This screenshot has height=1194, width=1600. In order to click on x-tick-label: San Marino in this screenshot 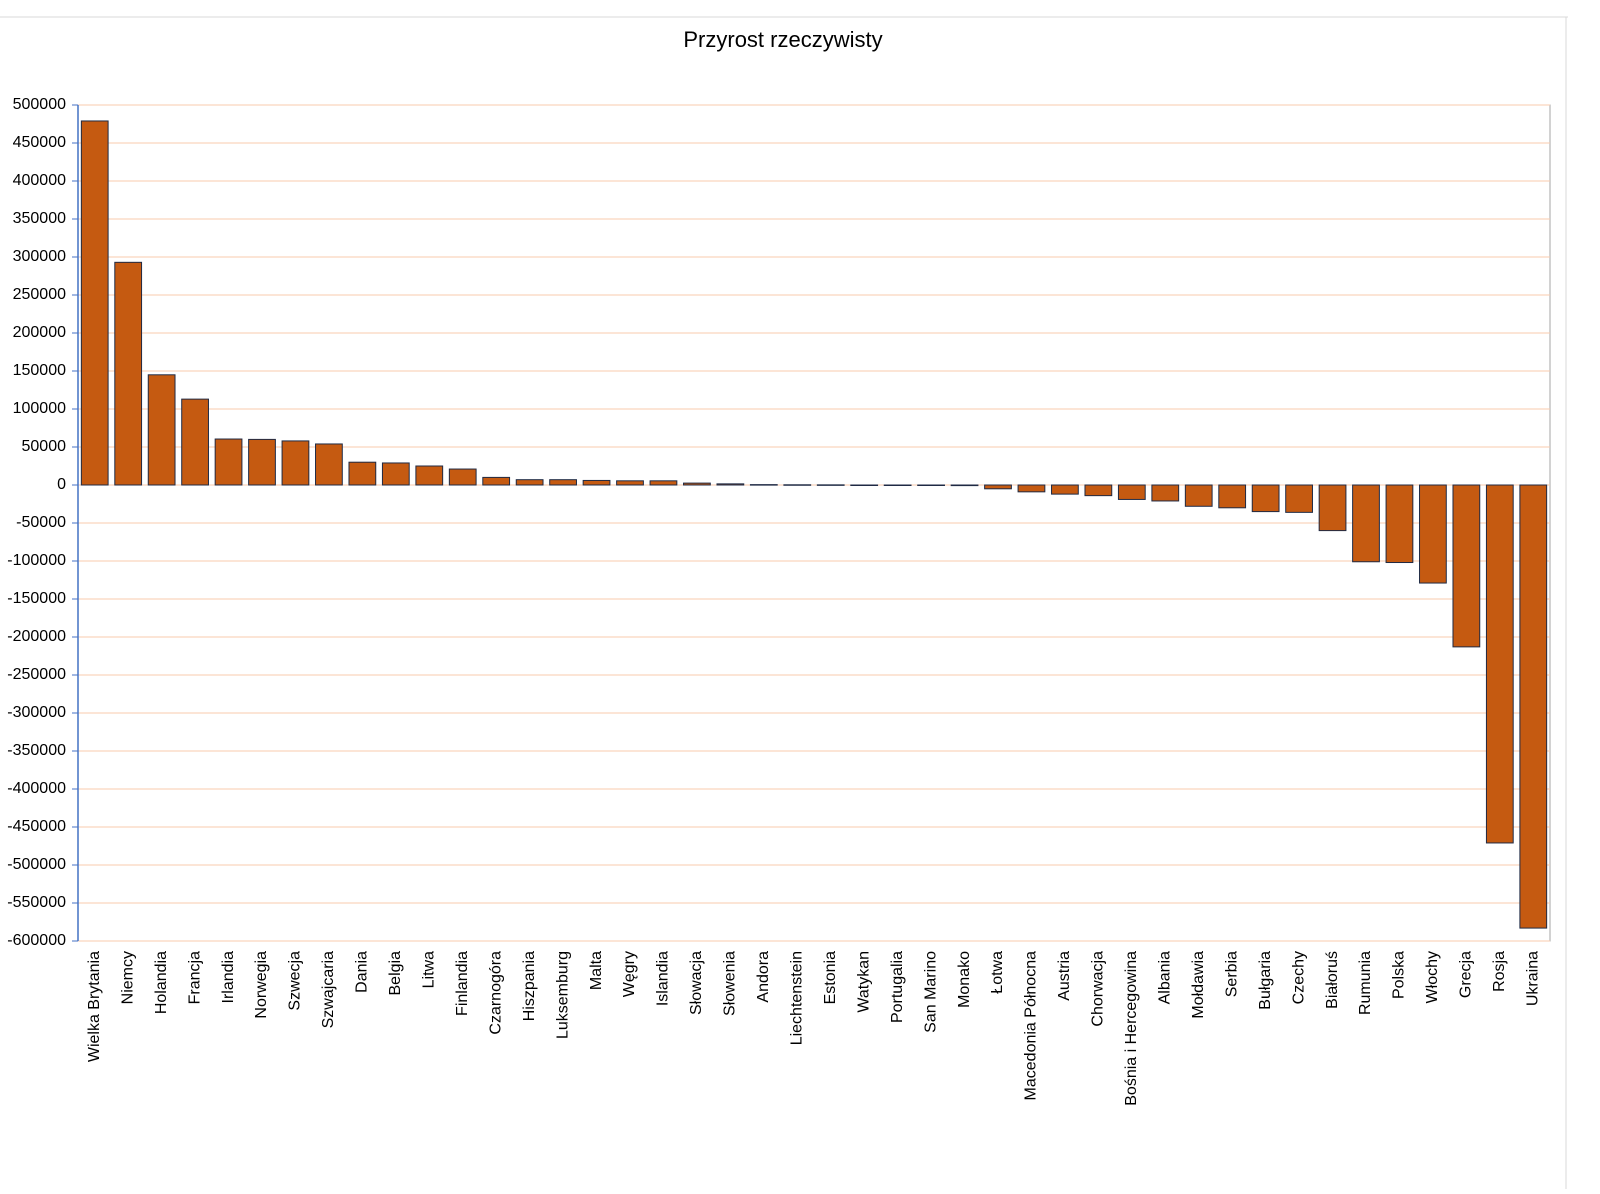, I will do `click(930, 992)`.